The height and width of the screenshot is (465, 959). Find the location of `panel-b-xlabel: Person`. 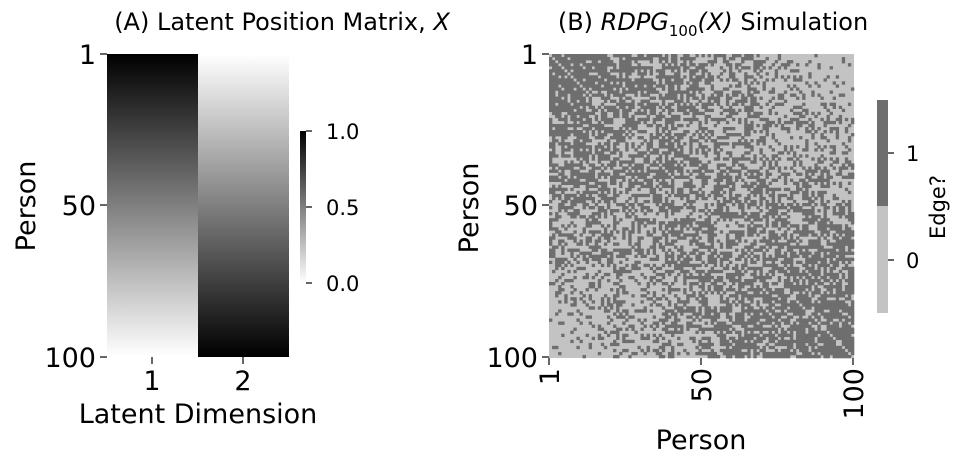

panel-b-xlabel: Person is located at coordinates (701, 440).